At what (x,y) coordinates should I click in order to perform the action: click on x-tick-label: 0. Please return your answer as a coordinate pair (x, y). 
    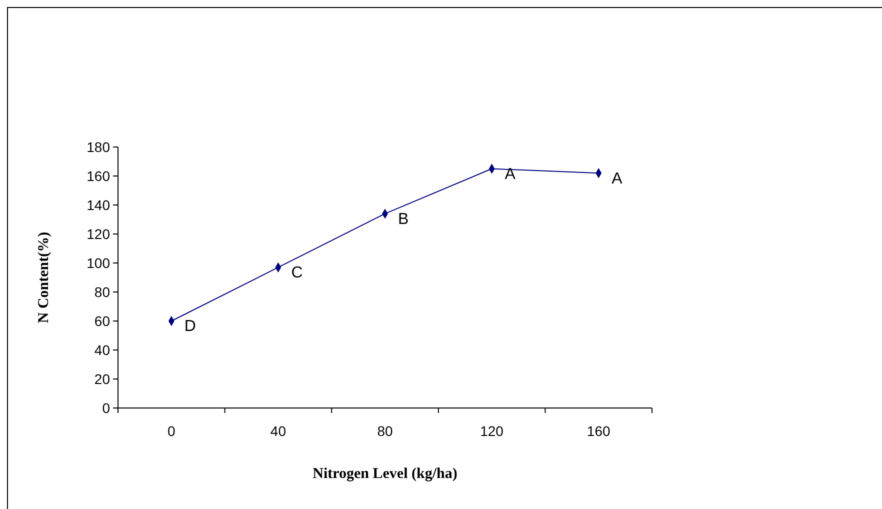
    Looking at the image, I should click on (172, 431).